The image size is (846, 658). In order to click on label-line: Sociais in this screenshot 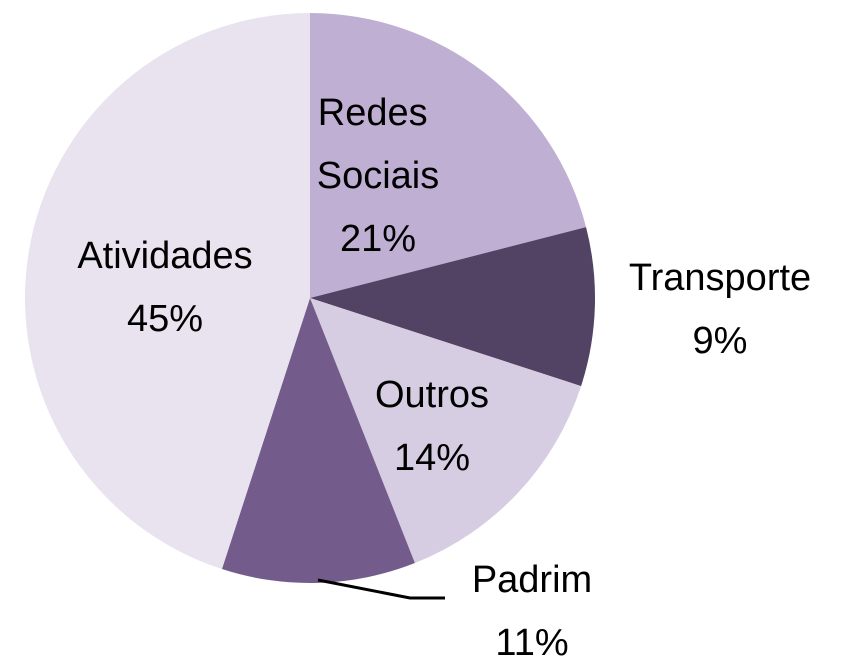, I will do `click(378, 176)`.